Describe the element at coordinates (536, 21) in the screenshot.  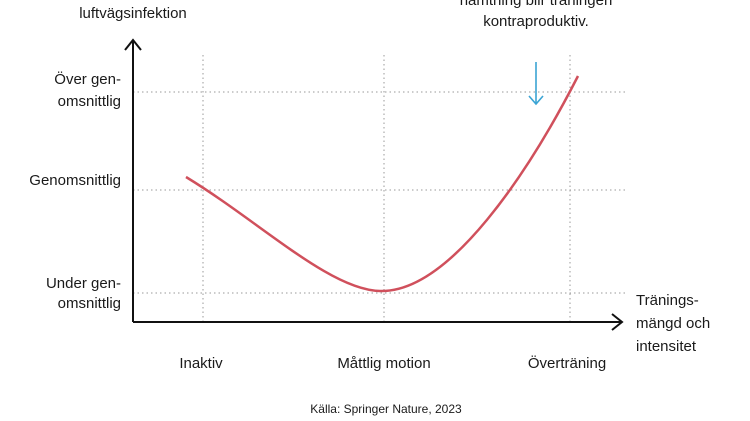
I see `annotation: kontraproduktiv.` at that location.